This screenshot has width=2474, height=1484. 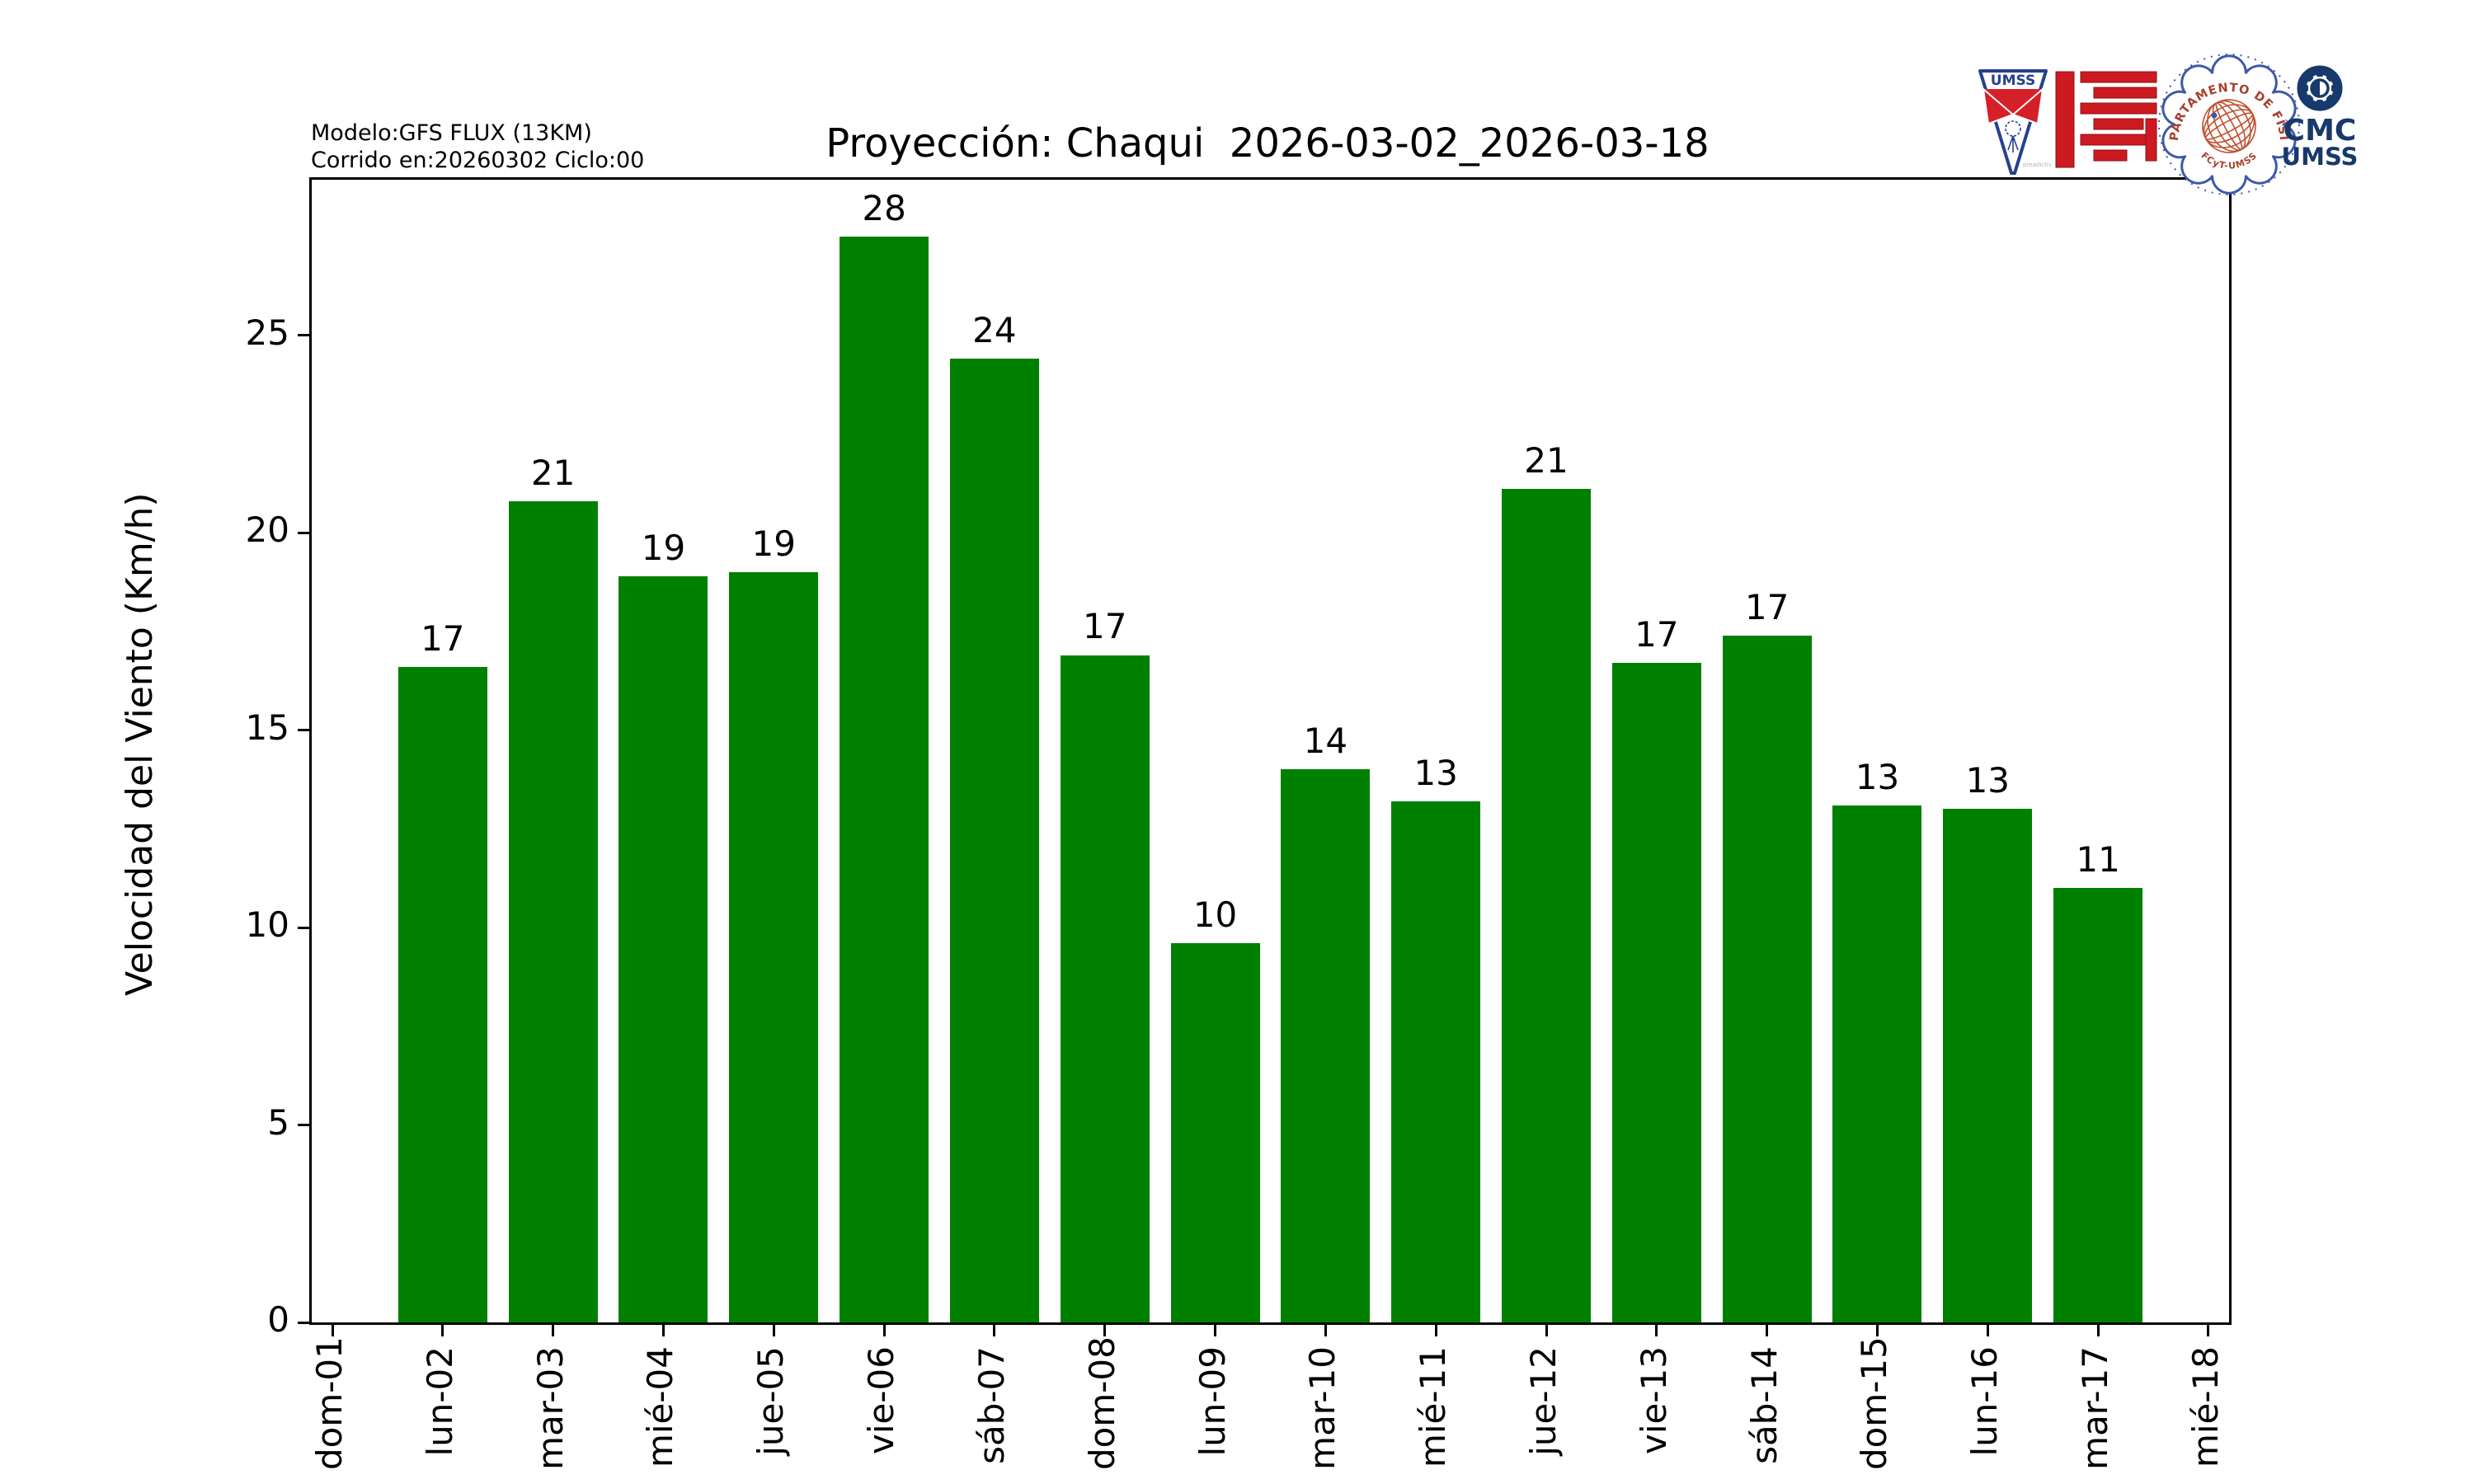 What do you see at coordinates (267, 530) in the screenshot?
I see `y-tick-label: 20` at bounding box center [267, 530].